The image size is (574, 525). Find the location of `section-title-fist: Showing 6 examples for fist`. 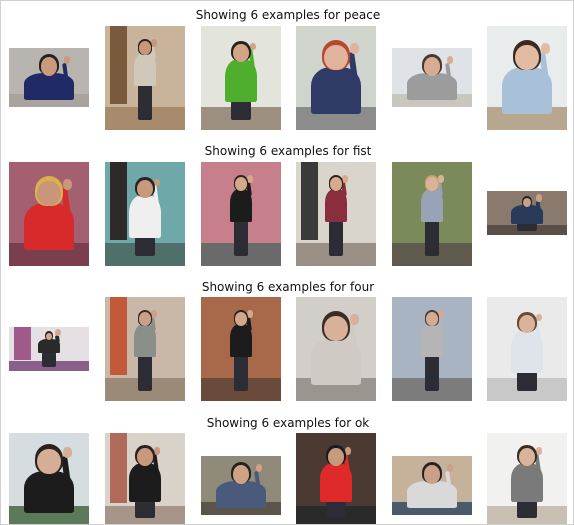

section-title-fist: Showing 6 examples for fist is located at coordinates (288, 151).